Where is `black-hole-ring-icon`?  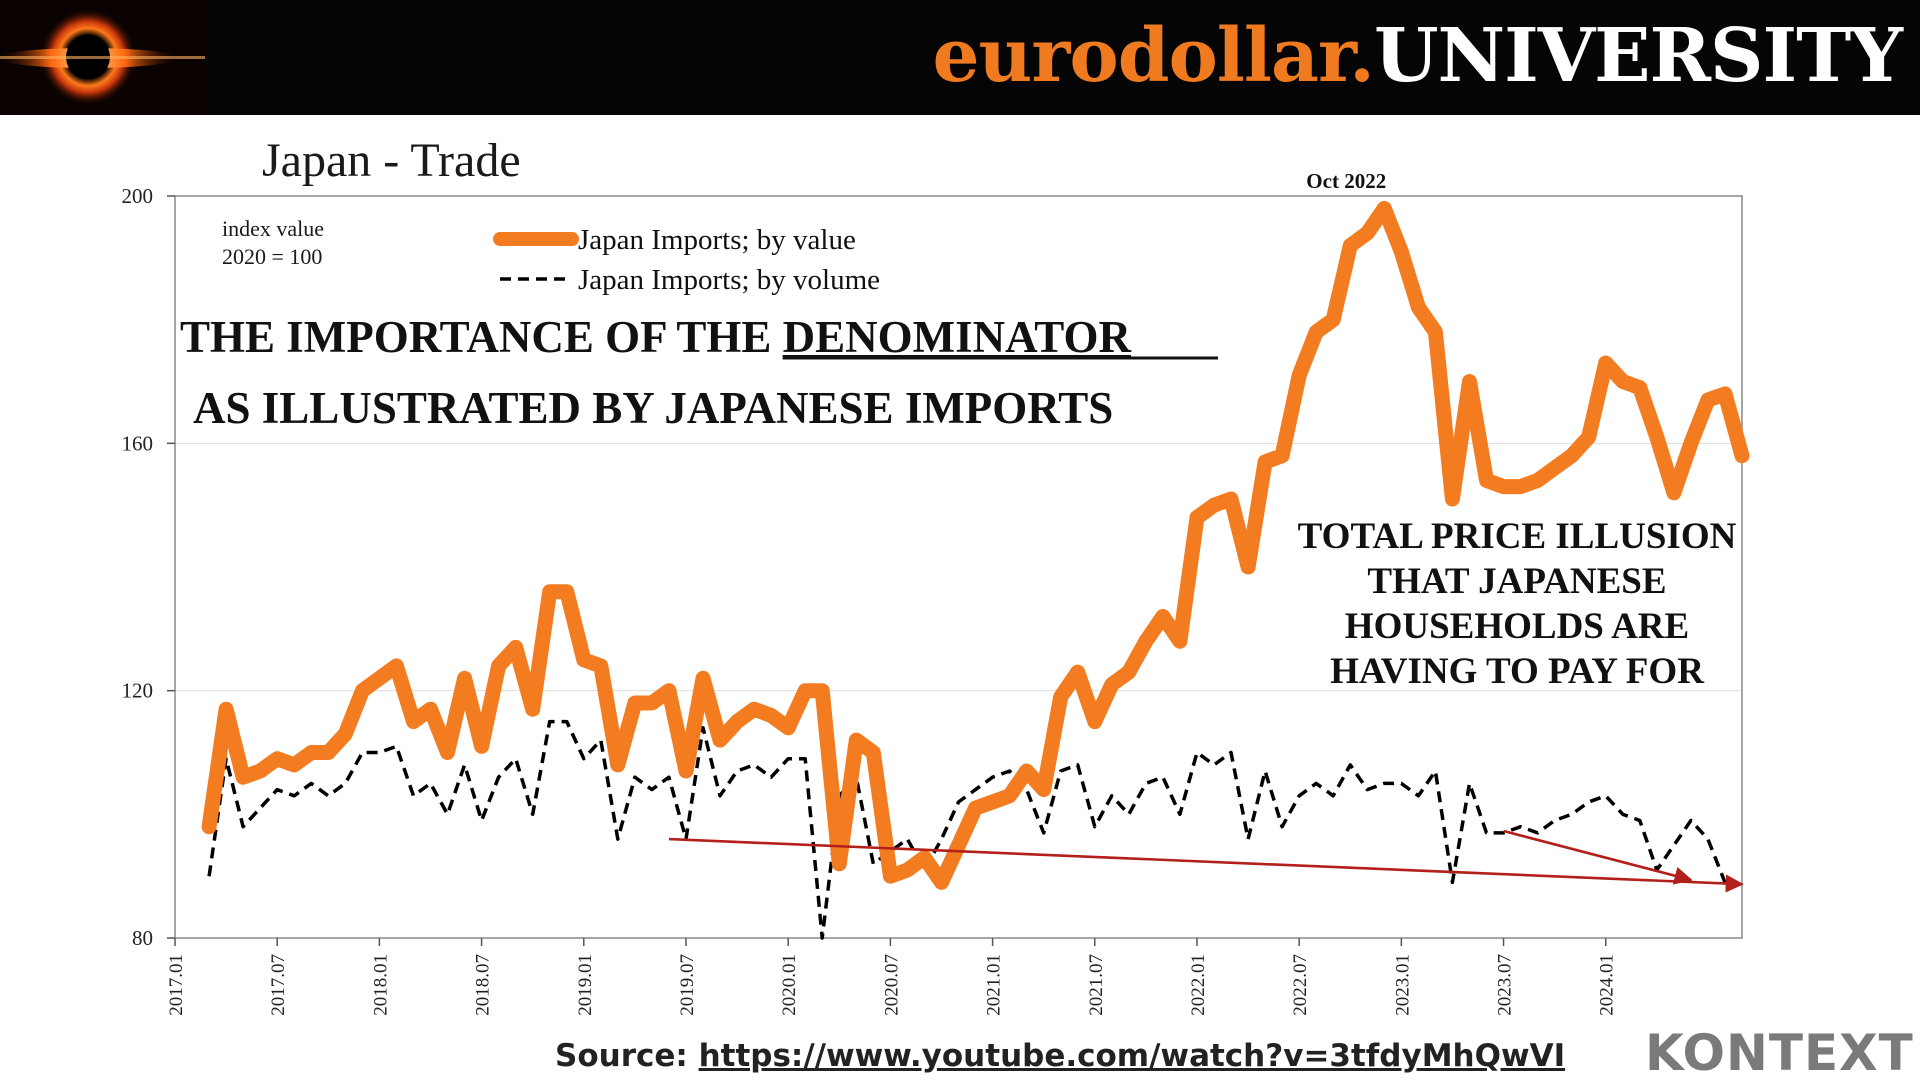
black-hole-ring-icon is located at coordinates (102, 57).